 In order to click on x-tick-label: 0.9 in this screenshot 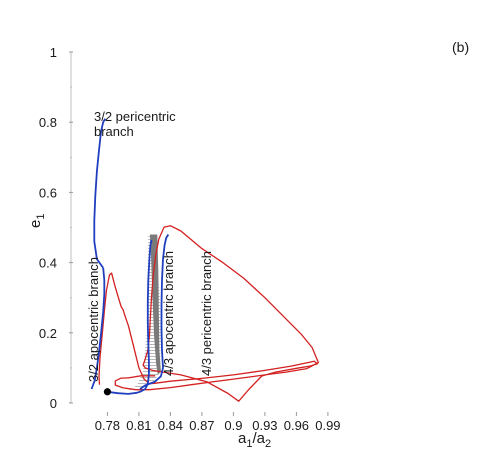, I will do `click(233, 425)`.